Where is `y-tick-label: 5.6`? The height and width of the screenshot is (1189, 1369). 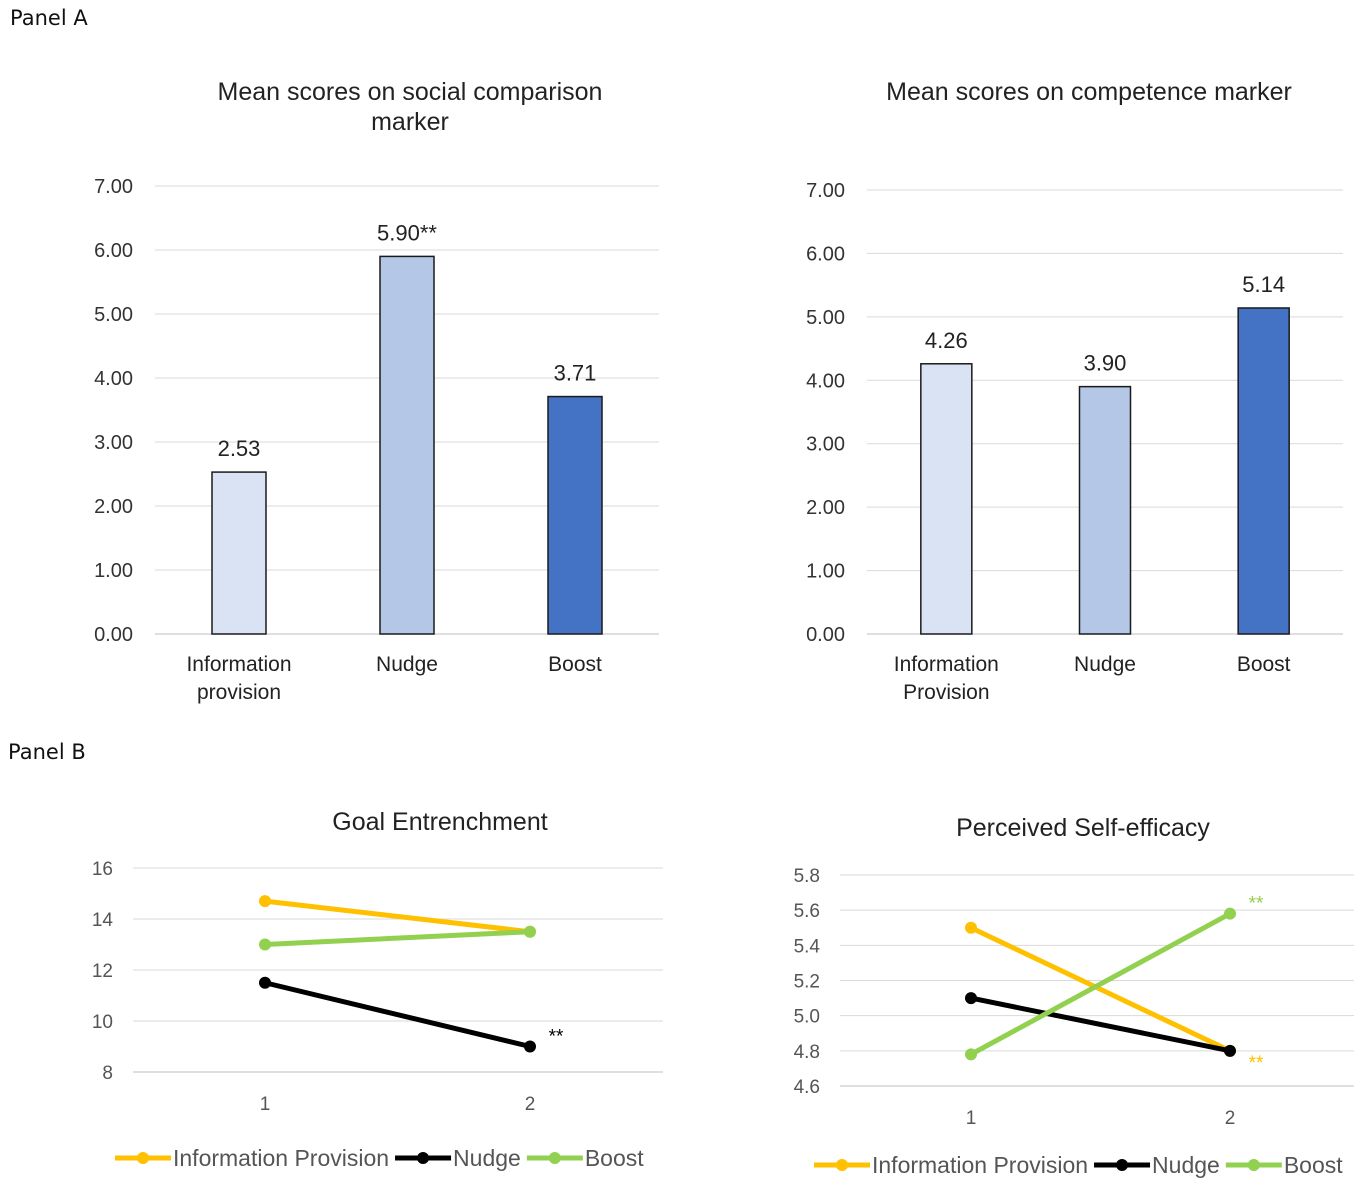
y-tick-label: 5.6 is located at coordinates (807, 911).